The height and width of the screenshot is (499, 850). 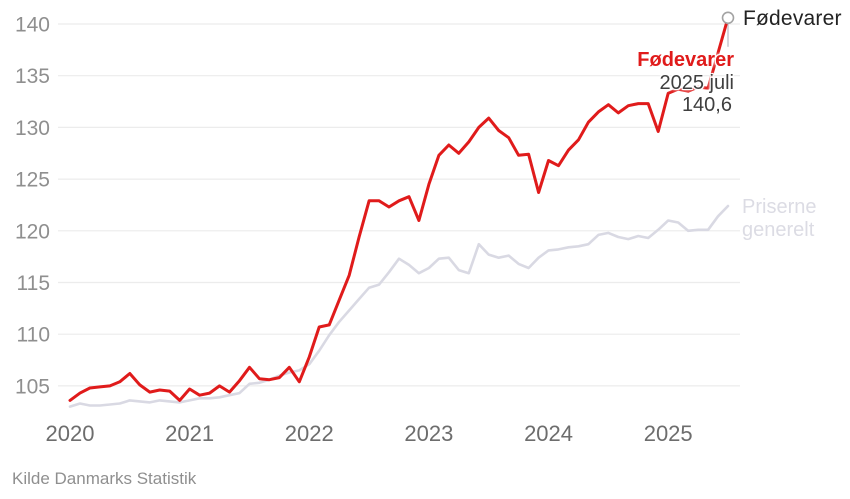 I want to click on end-point-marker, so click(x=728, y=18).